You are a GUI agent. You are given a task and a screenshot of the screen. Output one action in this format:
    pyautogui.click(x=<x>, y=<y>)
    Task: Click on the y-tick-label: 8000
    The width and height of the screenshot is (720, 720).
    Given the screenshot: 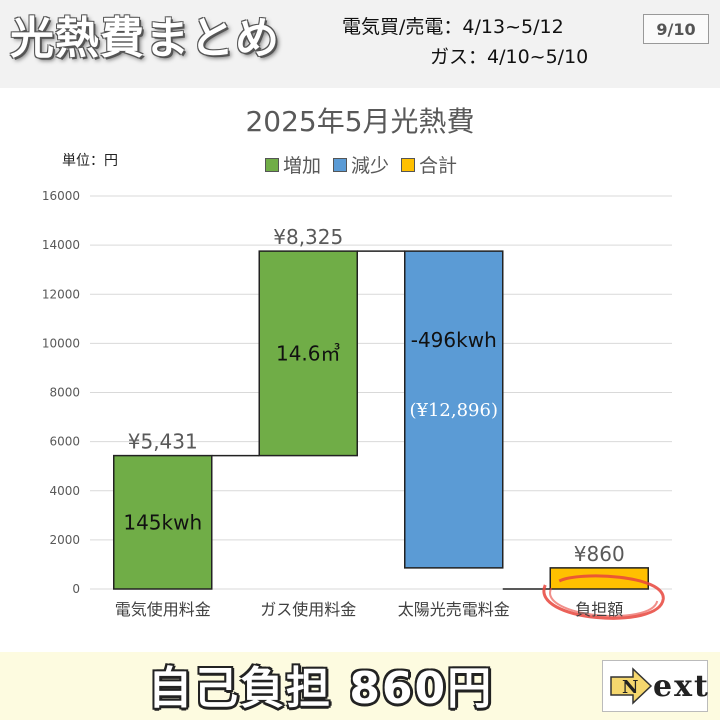 What is the action you would take?
    pyautogui.click(x=64, y=393)
    